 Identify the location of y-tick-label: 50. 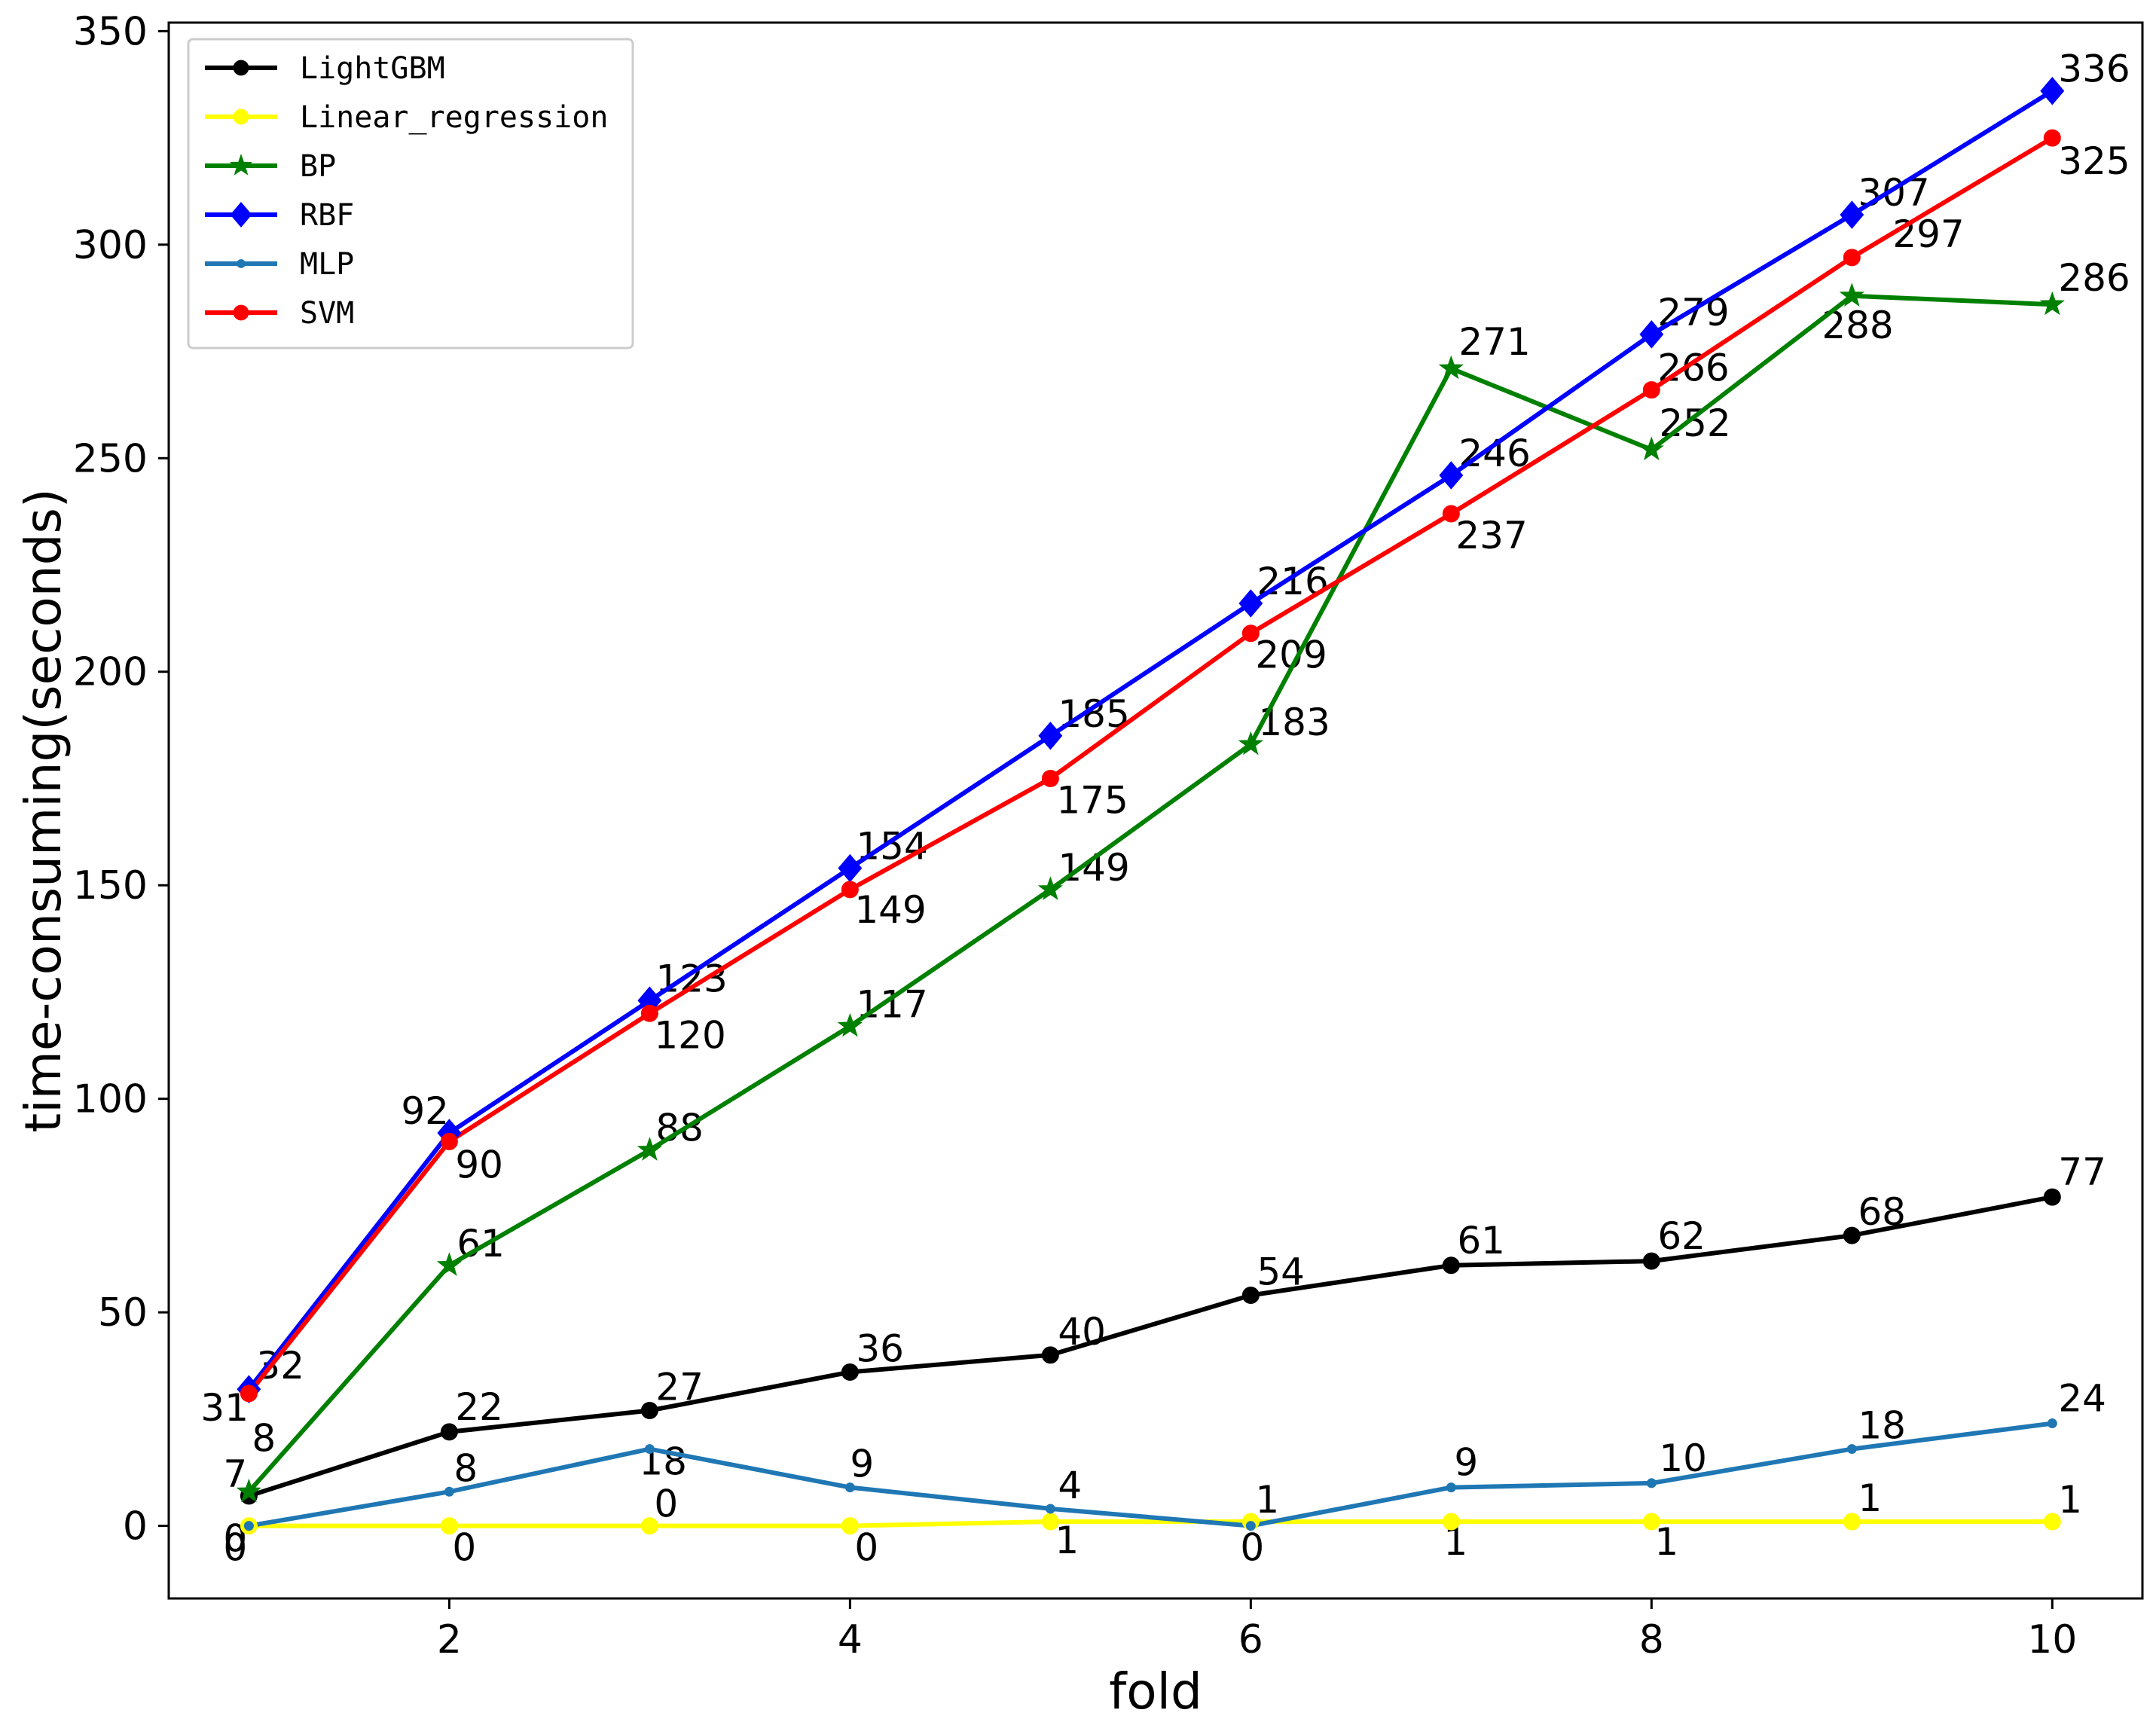
(123, 1313).